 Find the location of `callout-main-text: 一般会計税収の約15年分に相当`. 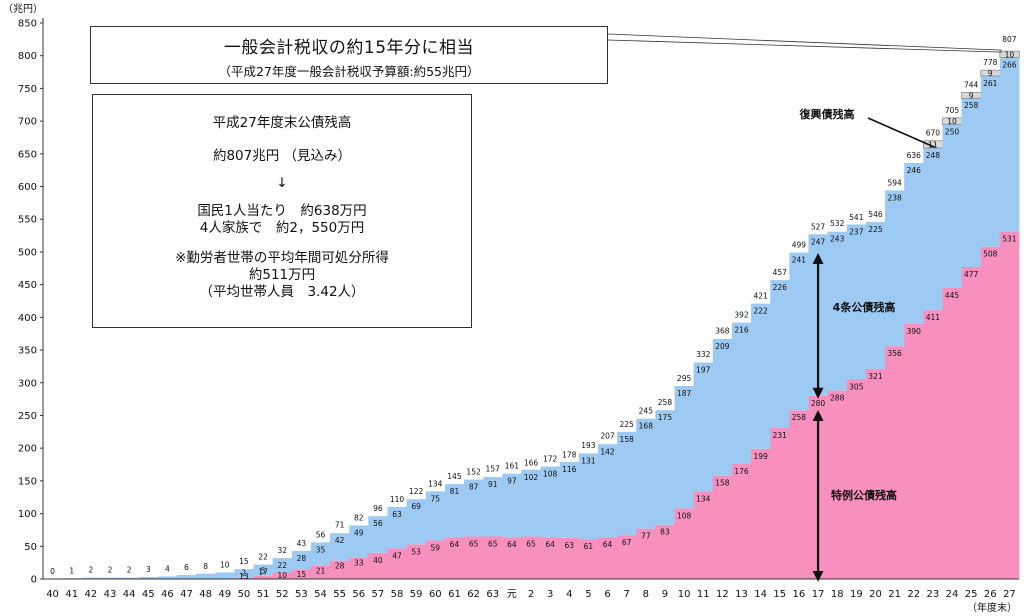

callout-main-text: 一般会計税収の約15年分に相当 is located at coordinates (349, 48).